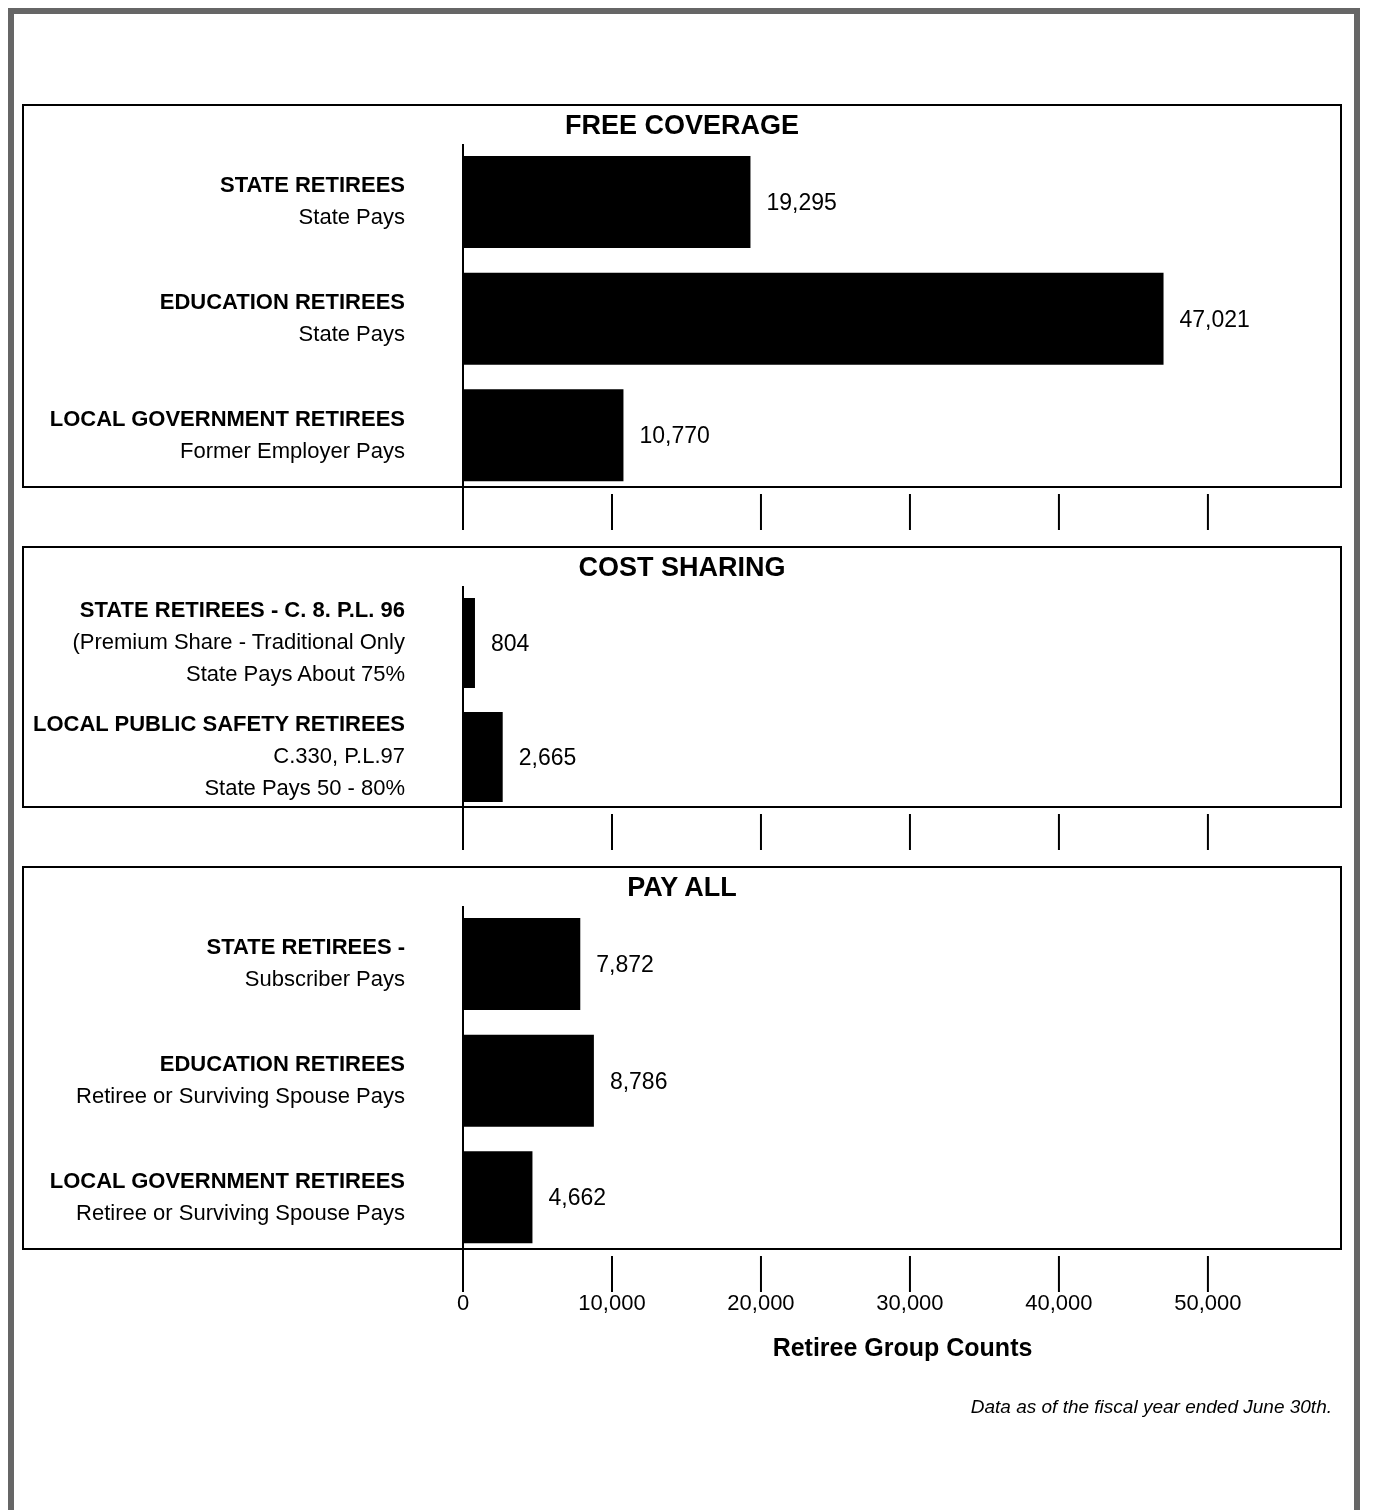 The image size is (1377, 1510). What do you see at coordinates (1208, 1302) in the screenshot?
I see `x-tick-label: 50,000` at bounding box center [1208, 1302].